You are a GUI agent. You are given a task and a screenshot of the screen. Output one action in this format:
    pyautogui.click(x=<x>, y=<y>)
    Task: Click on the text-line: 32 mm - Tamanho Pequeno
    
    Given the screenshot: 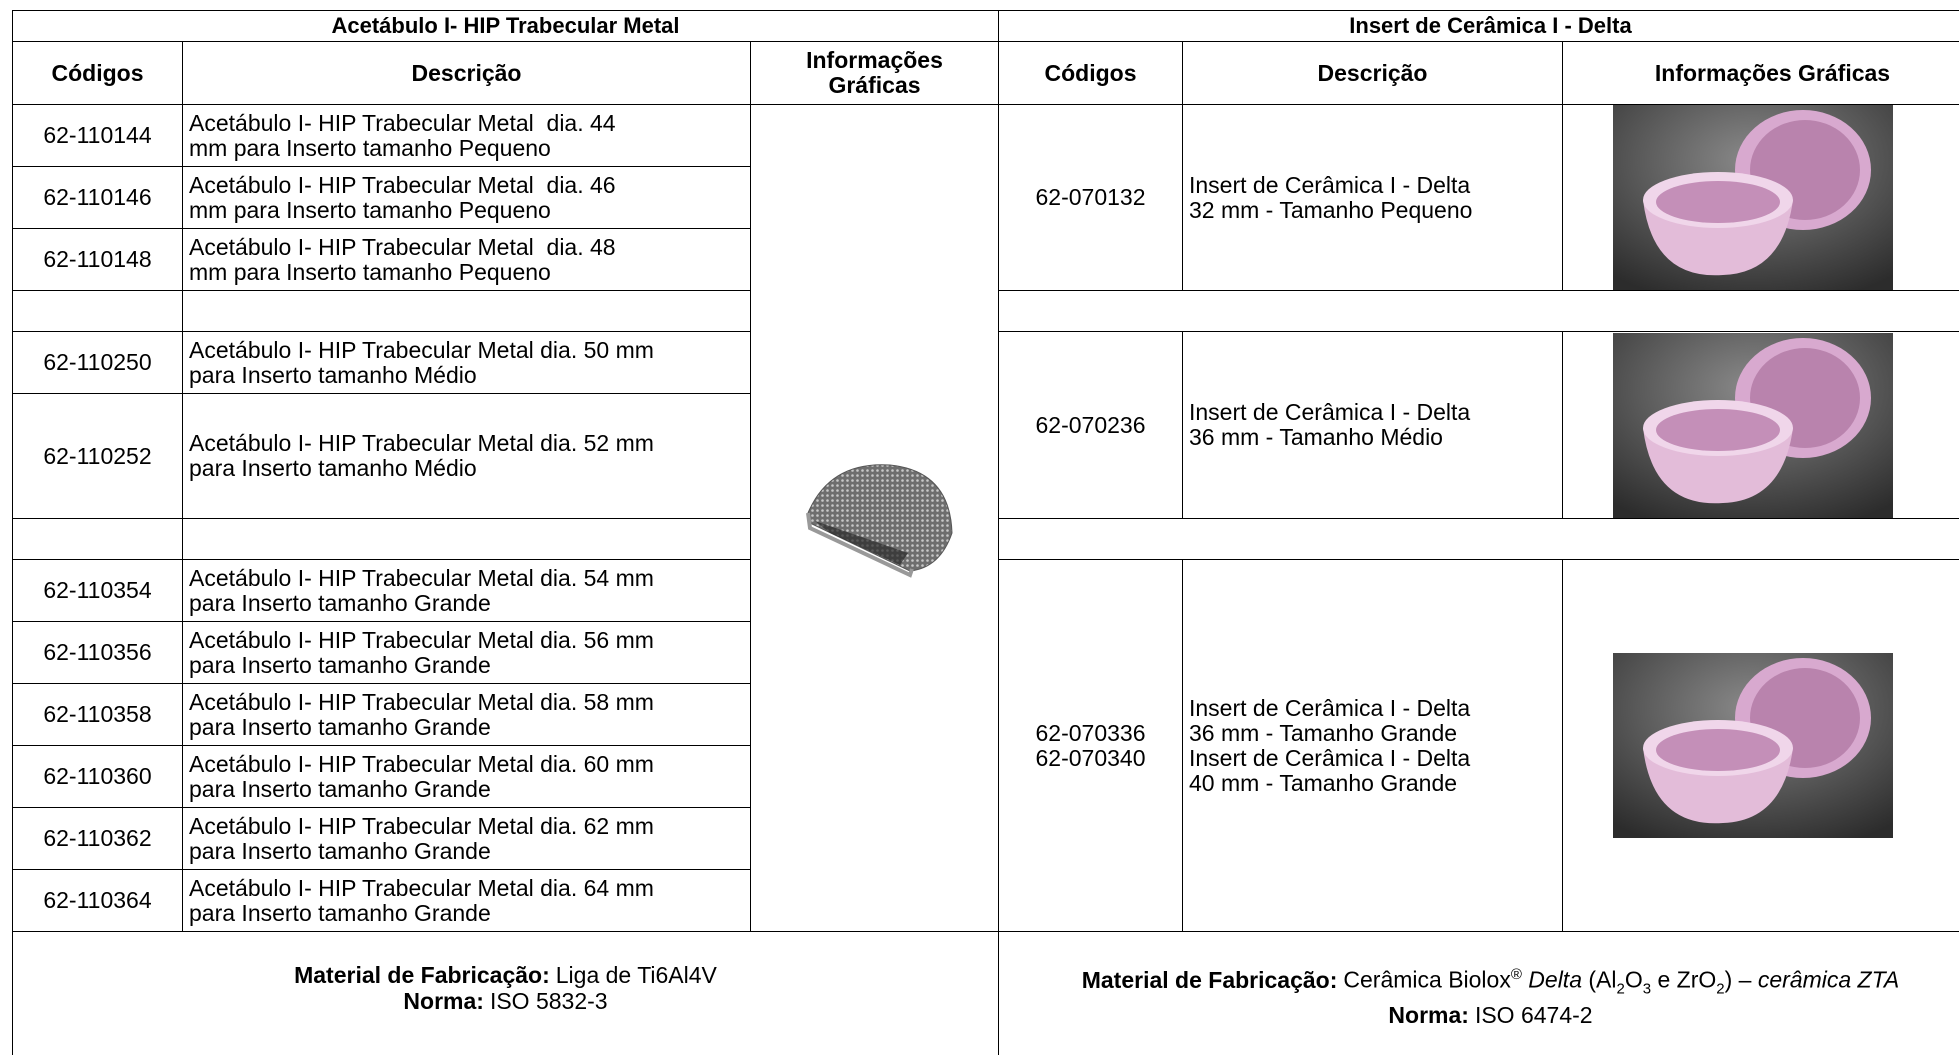 What is the action you would take?
    pyautogui.click(x=1331, y=209)
    